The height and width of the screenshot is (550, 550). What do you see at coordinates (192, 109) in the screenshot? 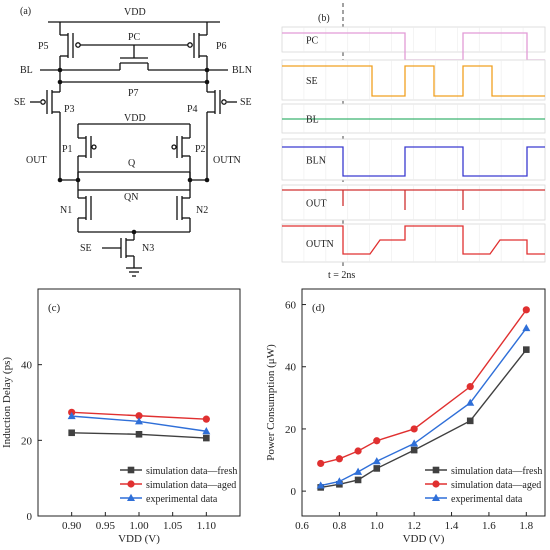
I see `label-p4: P4` at bounding box center [192, 109].